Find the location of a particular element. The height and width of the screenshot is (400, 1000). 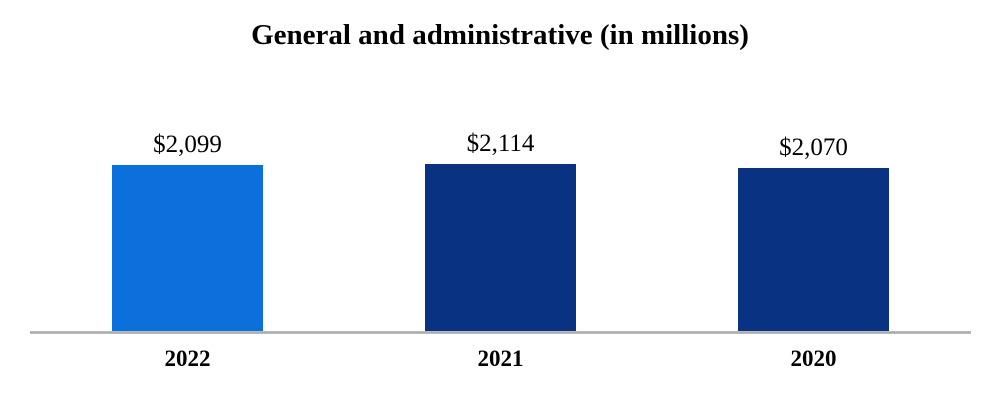

bar-value-label: $2,099 is located at coordinates (187, 144).